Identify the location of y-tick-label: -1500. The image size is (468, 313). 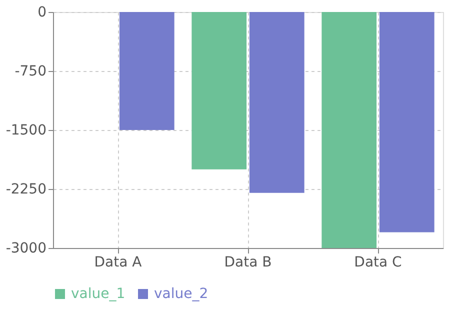
(26, 130).